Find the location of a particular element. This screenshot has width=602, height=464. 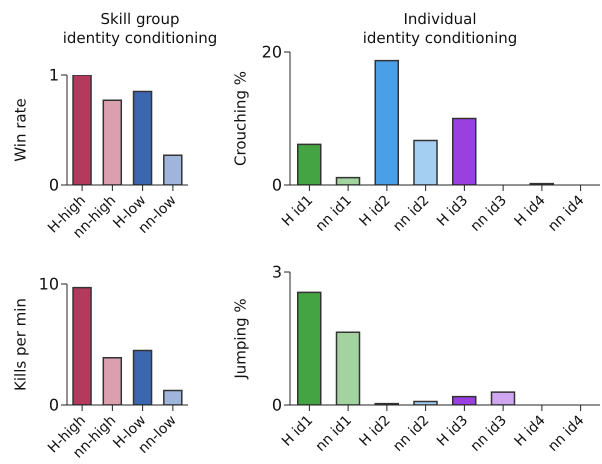

chart-title: Individual identity conditioning is located at coordinates (440, 29).